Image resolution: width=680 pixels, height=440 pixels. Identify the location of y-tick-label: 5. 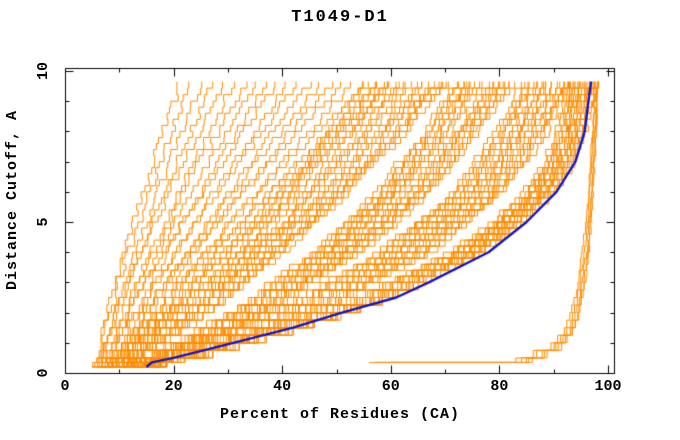
(43, 222).